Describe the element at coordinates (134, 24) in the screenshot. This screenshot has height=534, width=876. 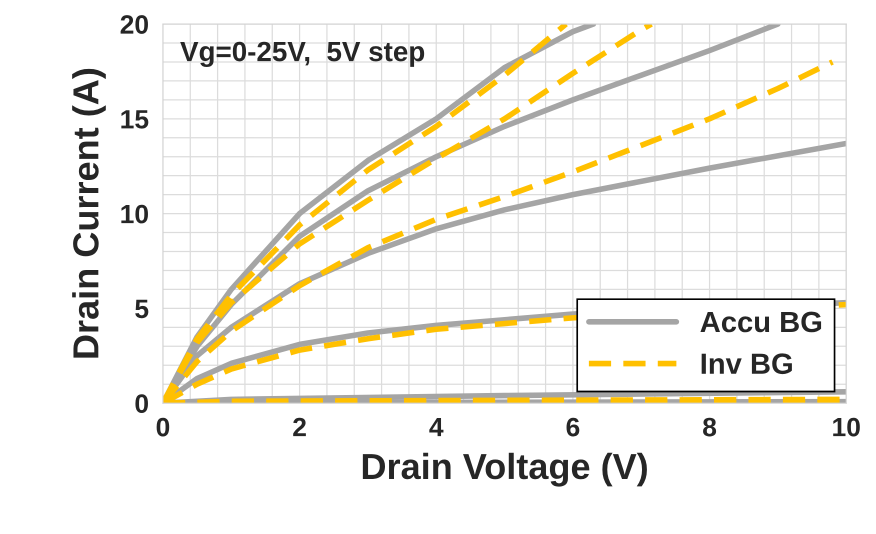
I see `y-tick-label: 20` at that location.